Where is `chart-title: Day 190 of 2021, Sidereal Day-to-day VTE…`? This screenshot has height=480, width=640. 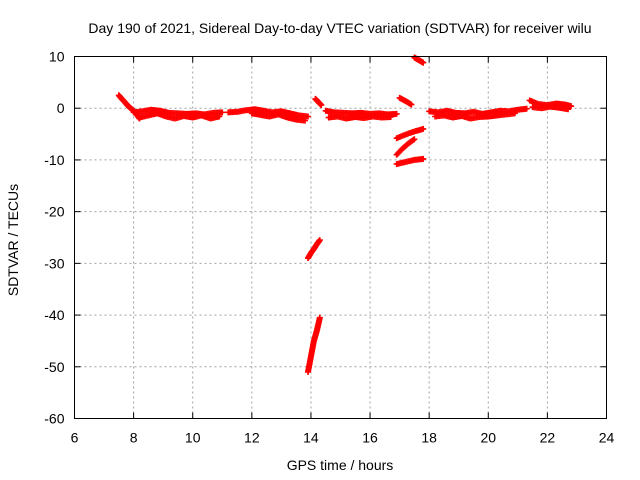 chart-title: Day 190 of 2021, Sidereal Day-to-day VTE… is located at coordinates (339, 28).